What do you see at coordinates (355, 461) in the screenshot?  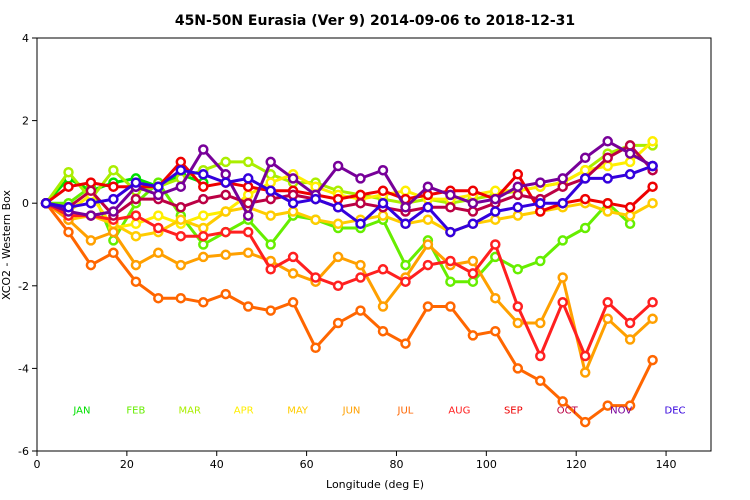 I see `x-axis: 0 20 40 60 80 100 120 140` at bounding box center [355, 461].